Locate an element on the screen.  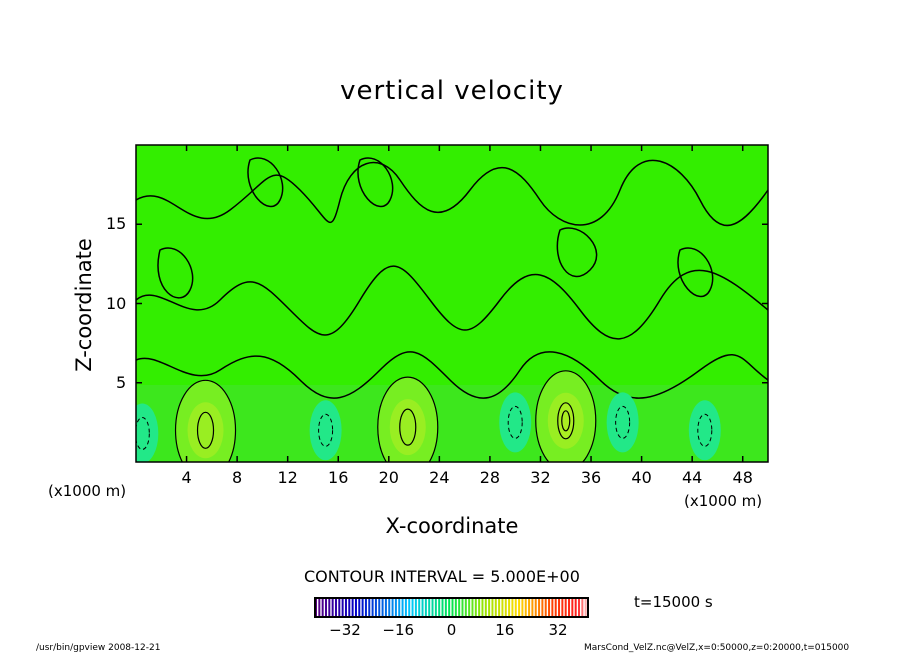
updraft-cell is located at coordinates (408, 419).